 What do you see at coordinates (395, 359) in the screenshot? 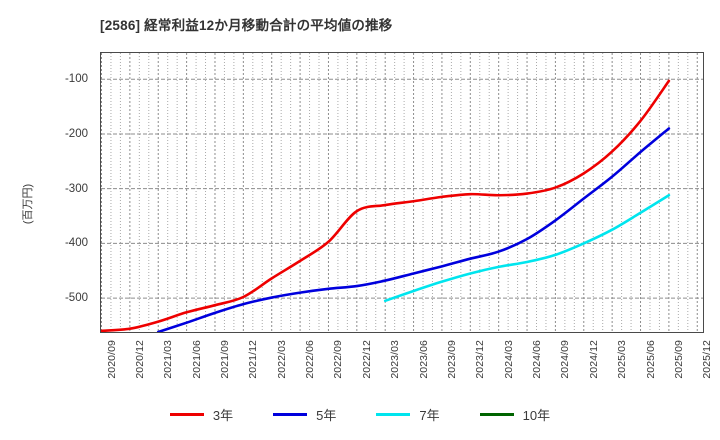
I see `x-tick-label: 2023/03` at bounding box center [395, 359].